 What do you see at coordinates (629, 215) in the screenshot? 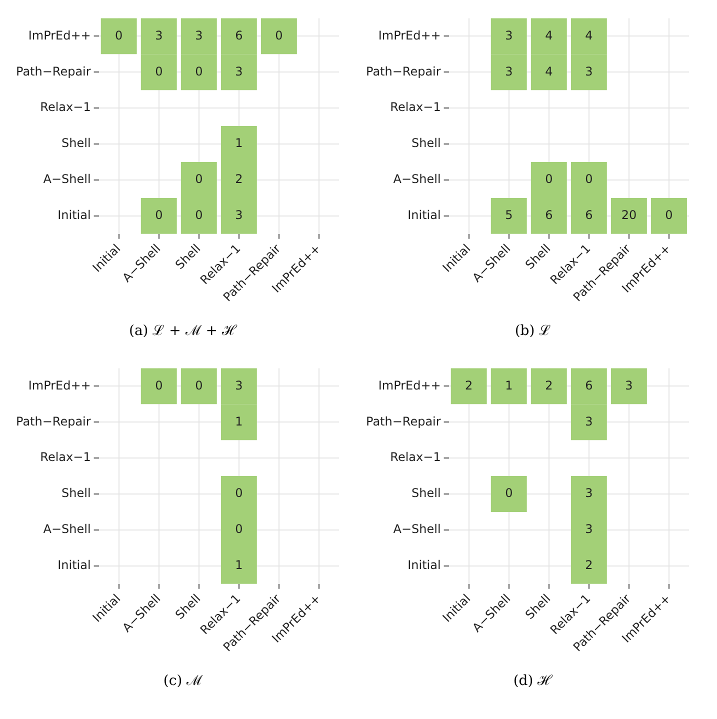
I see `data-label: 20` at bounding box center [629, 215].